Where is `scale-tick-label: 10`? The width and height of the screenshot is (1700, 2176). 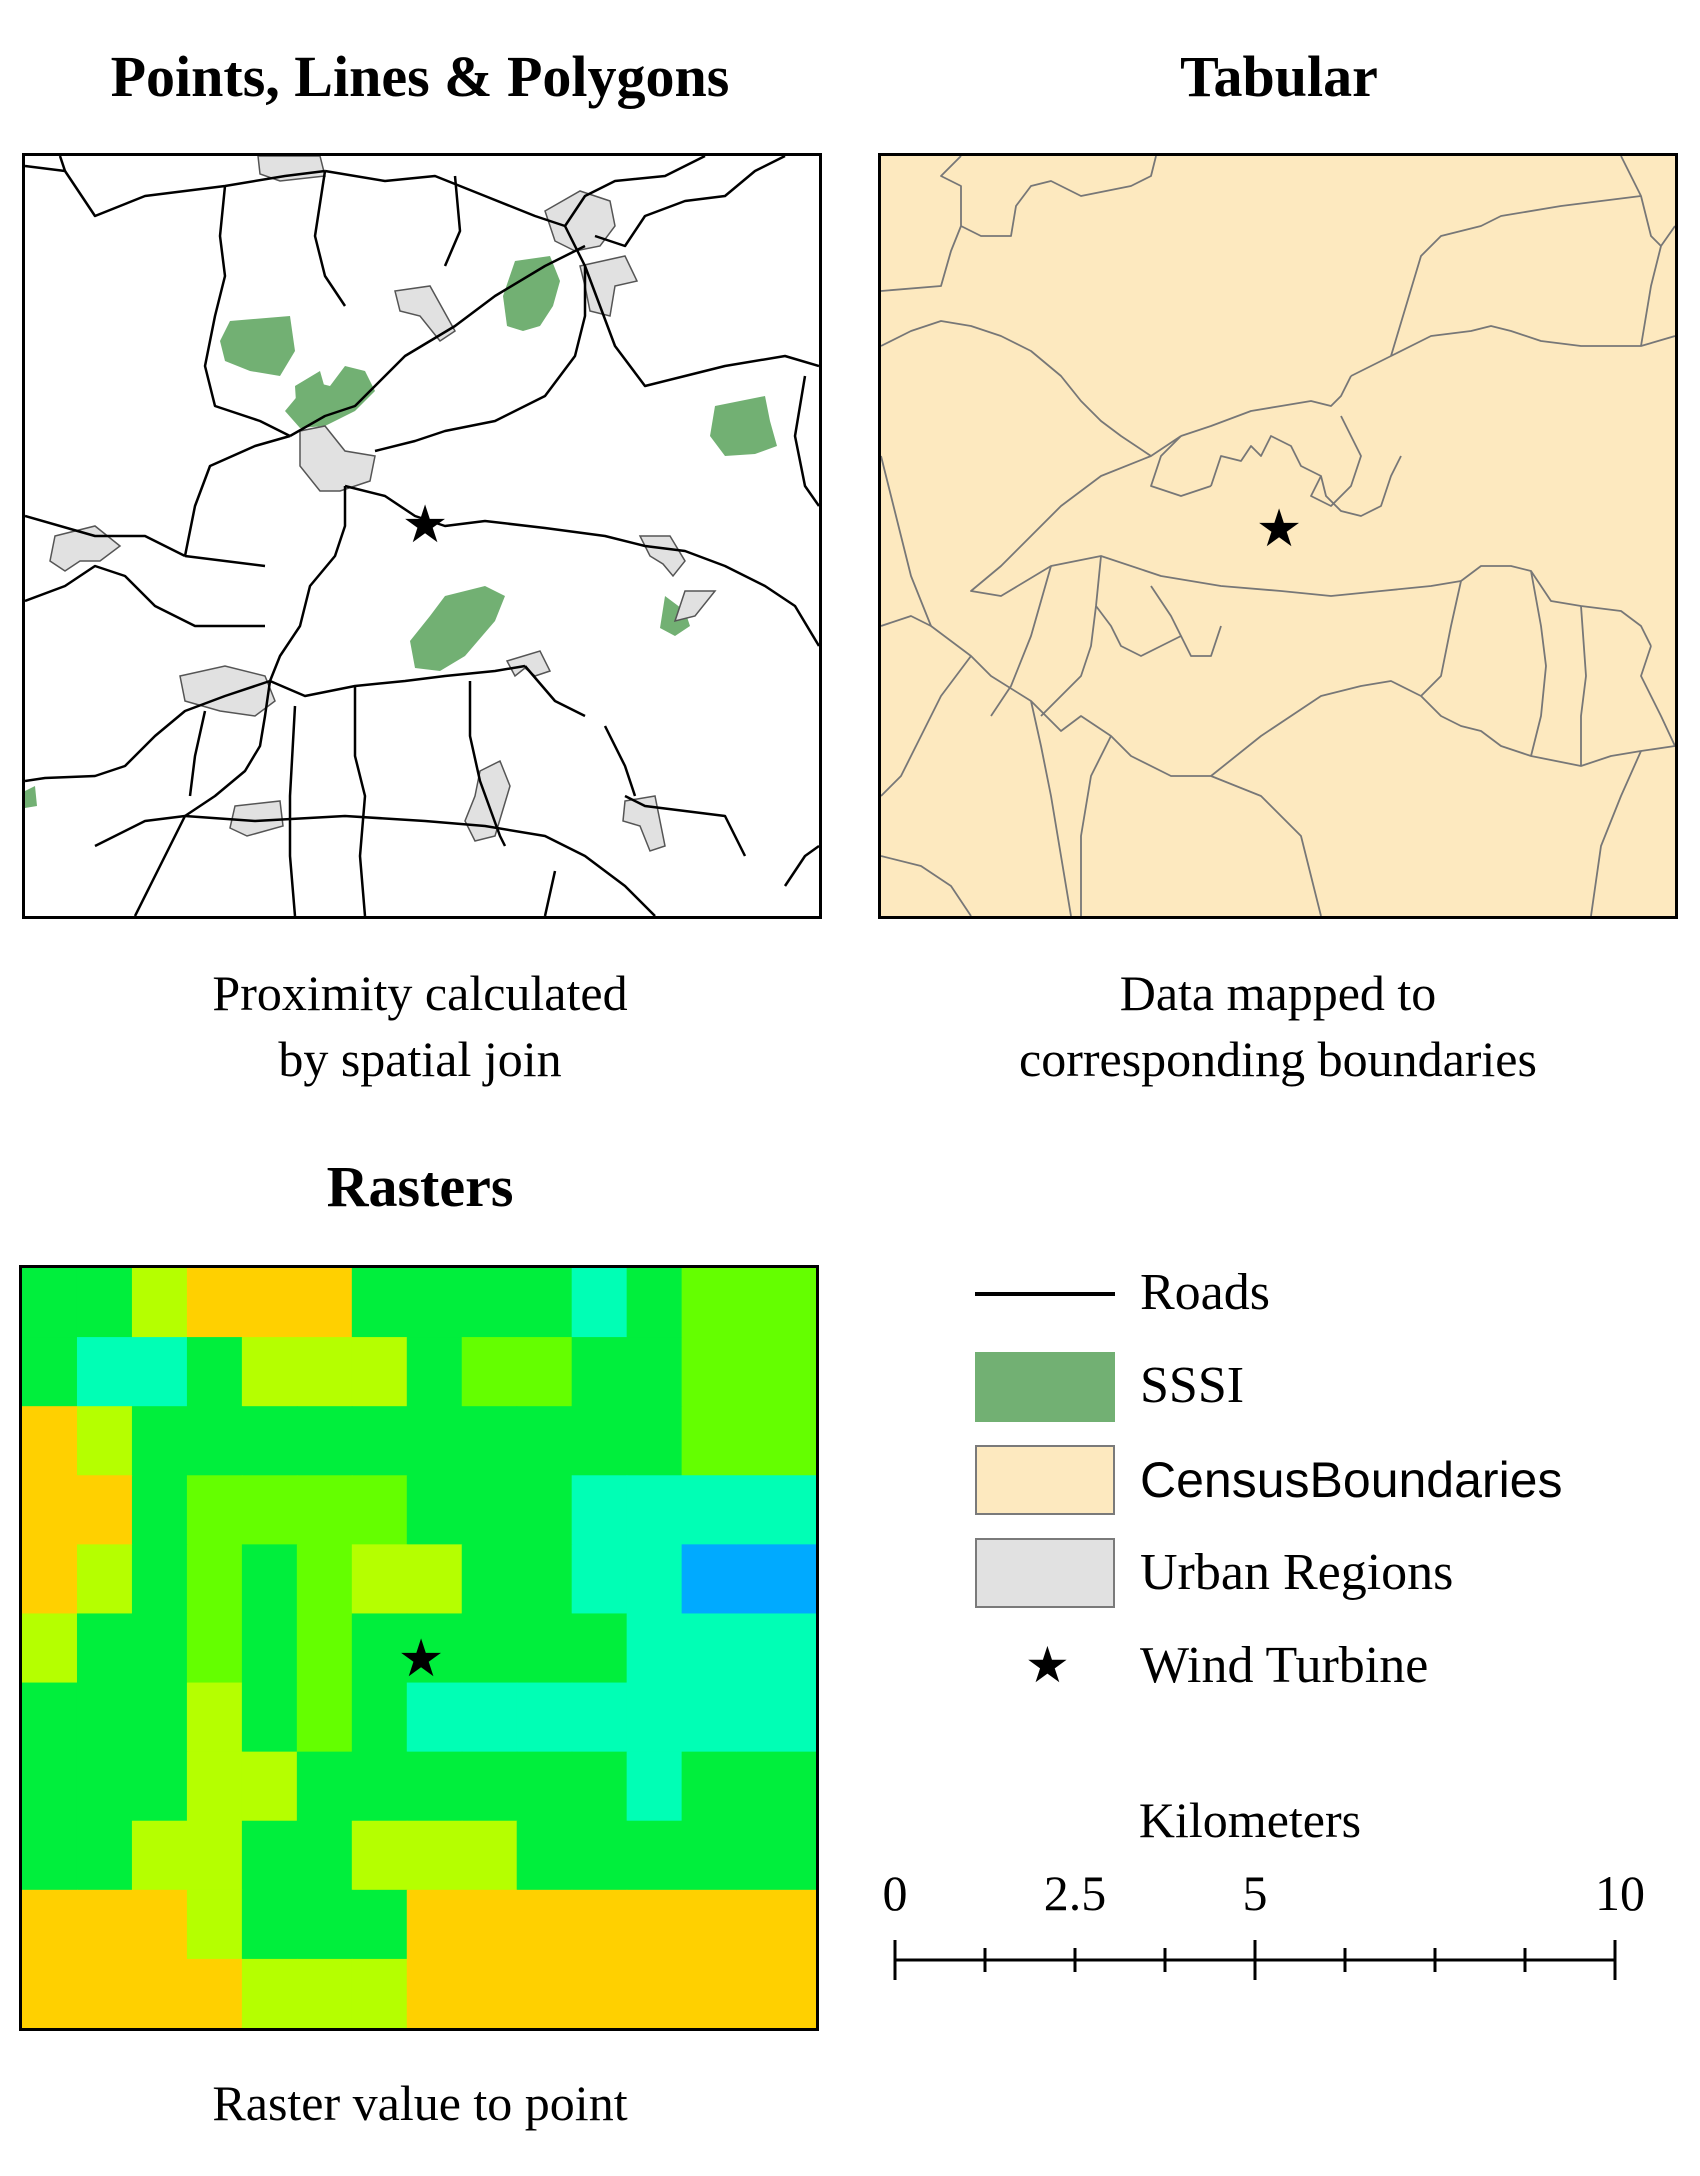
scale-tick-label: 10 is located at coordinates (1620, 1893).